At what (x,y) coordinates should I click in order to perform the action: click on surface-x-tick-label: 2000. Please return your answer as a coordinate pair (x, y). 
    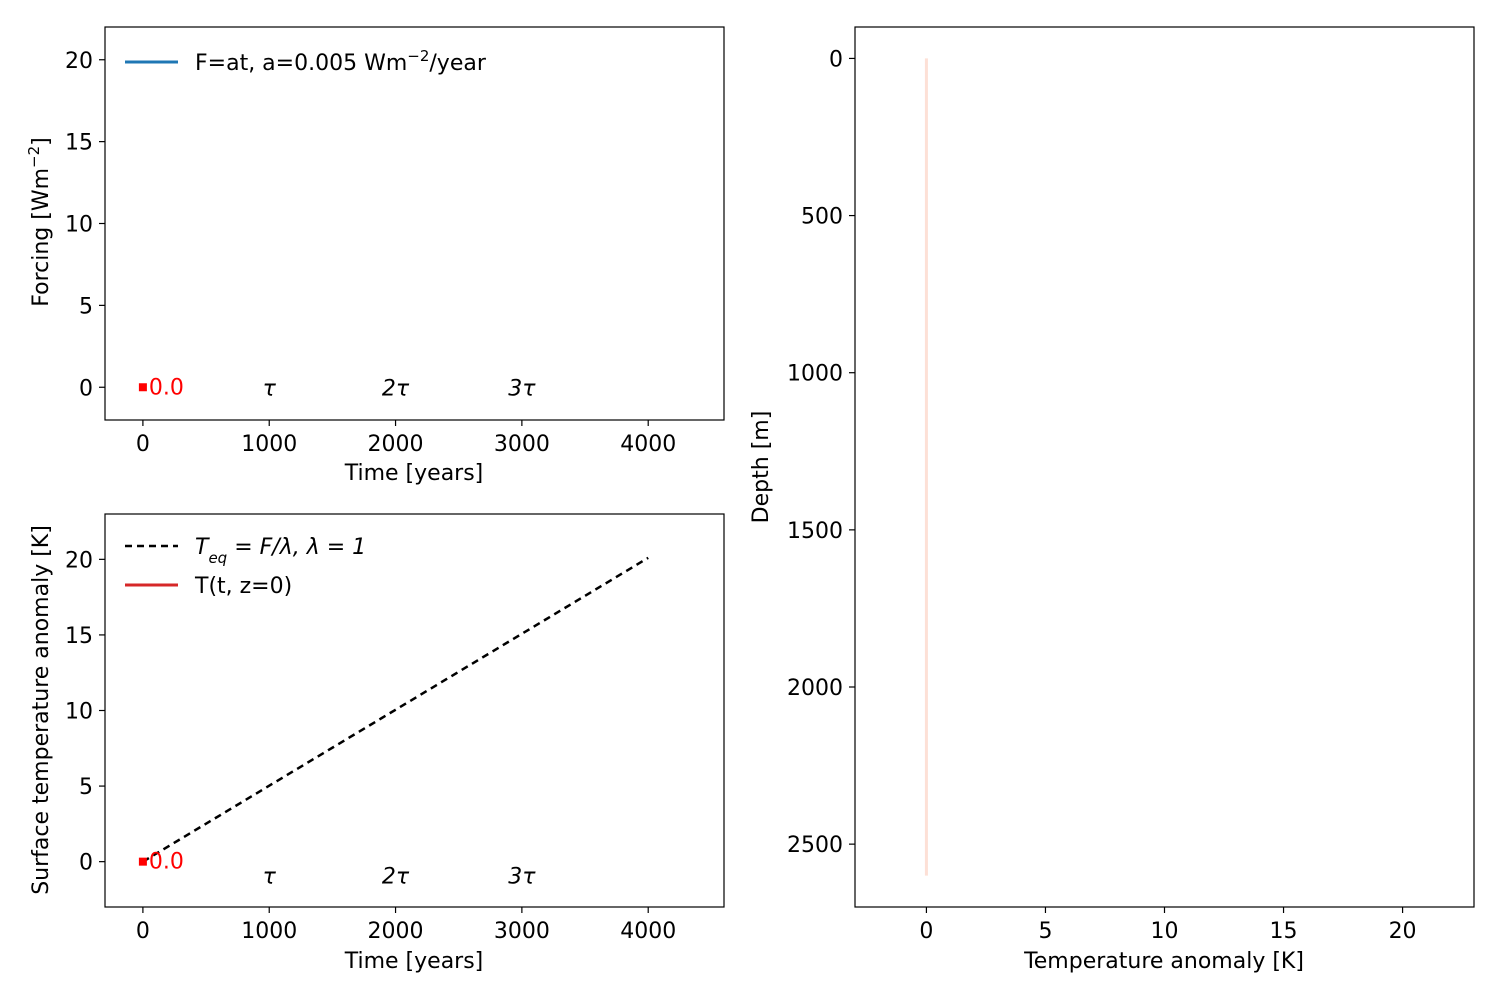
    Looking at the image, I should click on (396, 931).